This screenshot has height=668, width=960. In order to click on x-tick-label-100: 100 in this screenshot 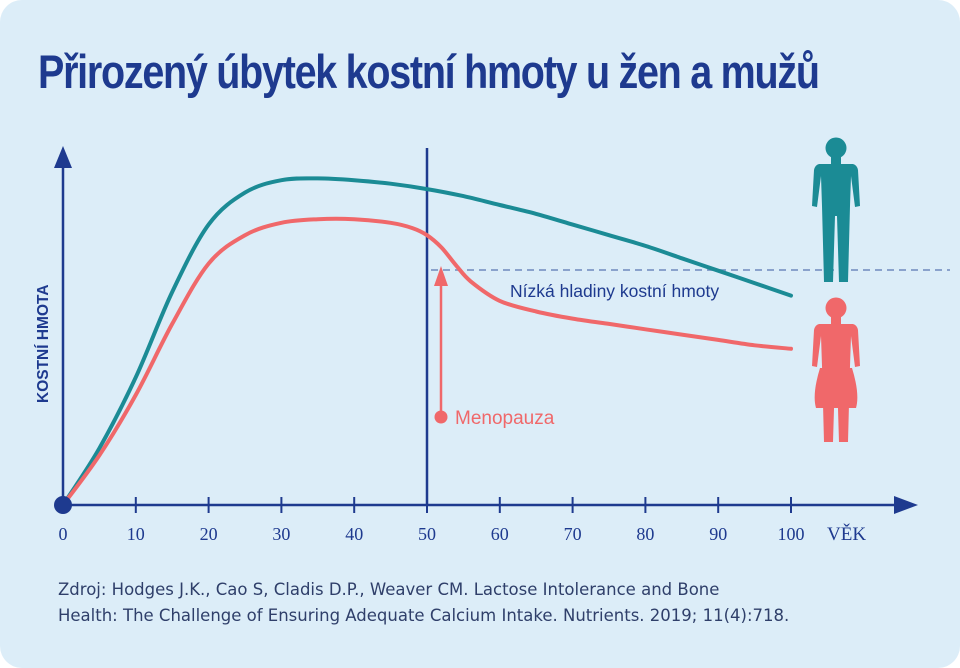, I will do `click(791, 534)`.